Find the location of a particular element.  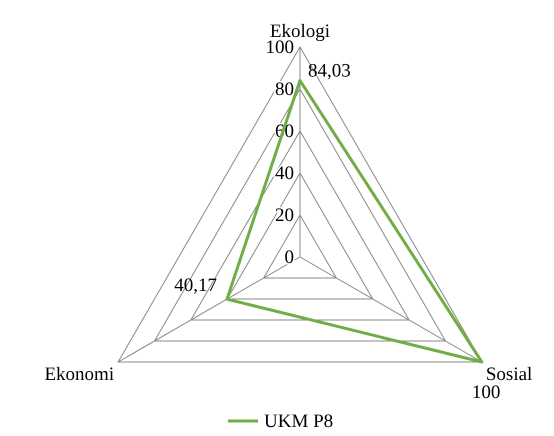

y-tick-label: 80 is located at coordinates (284, 89).